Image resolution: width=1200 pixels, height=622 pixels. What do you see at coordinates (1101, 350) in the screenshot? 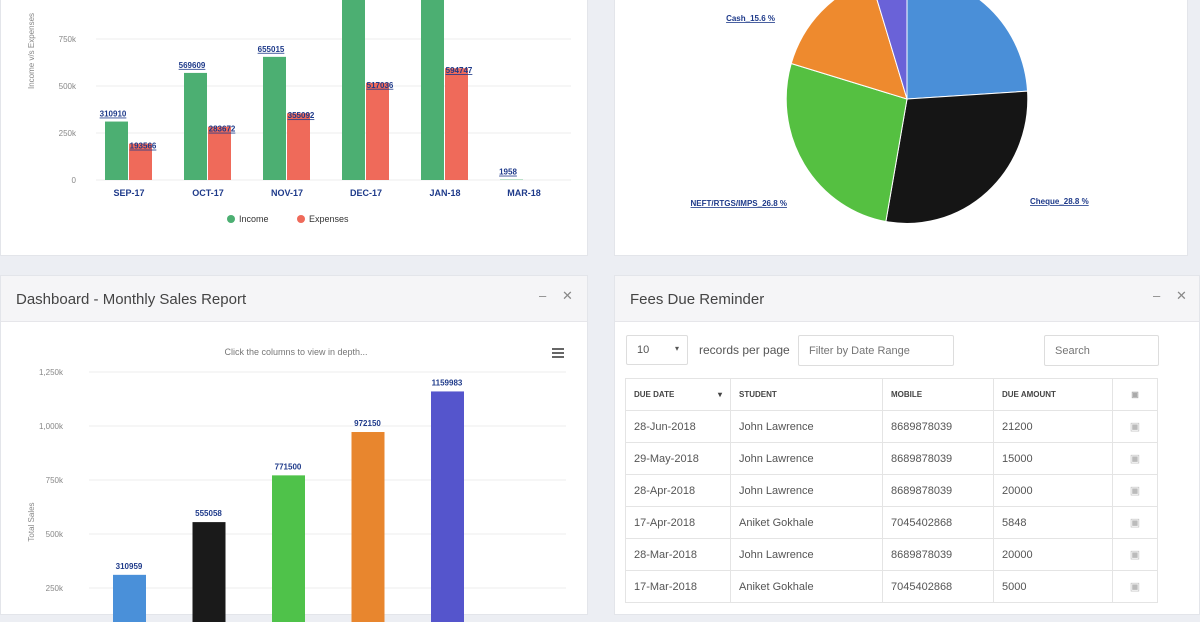
I see `search-input` at bounding box center [1101, 350].